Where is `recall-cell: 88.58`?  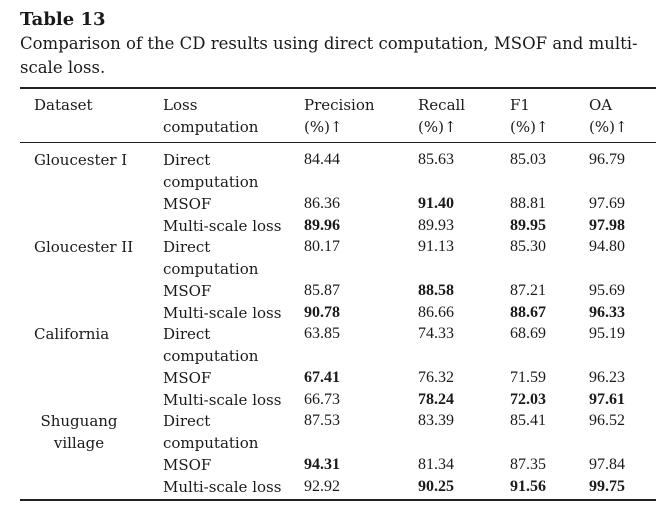 recall-cell: 88.58 is located at coordinates (436, 290).